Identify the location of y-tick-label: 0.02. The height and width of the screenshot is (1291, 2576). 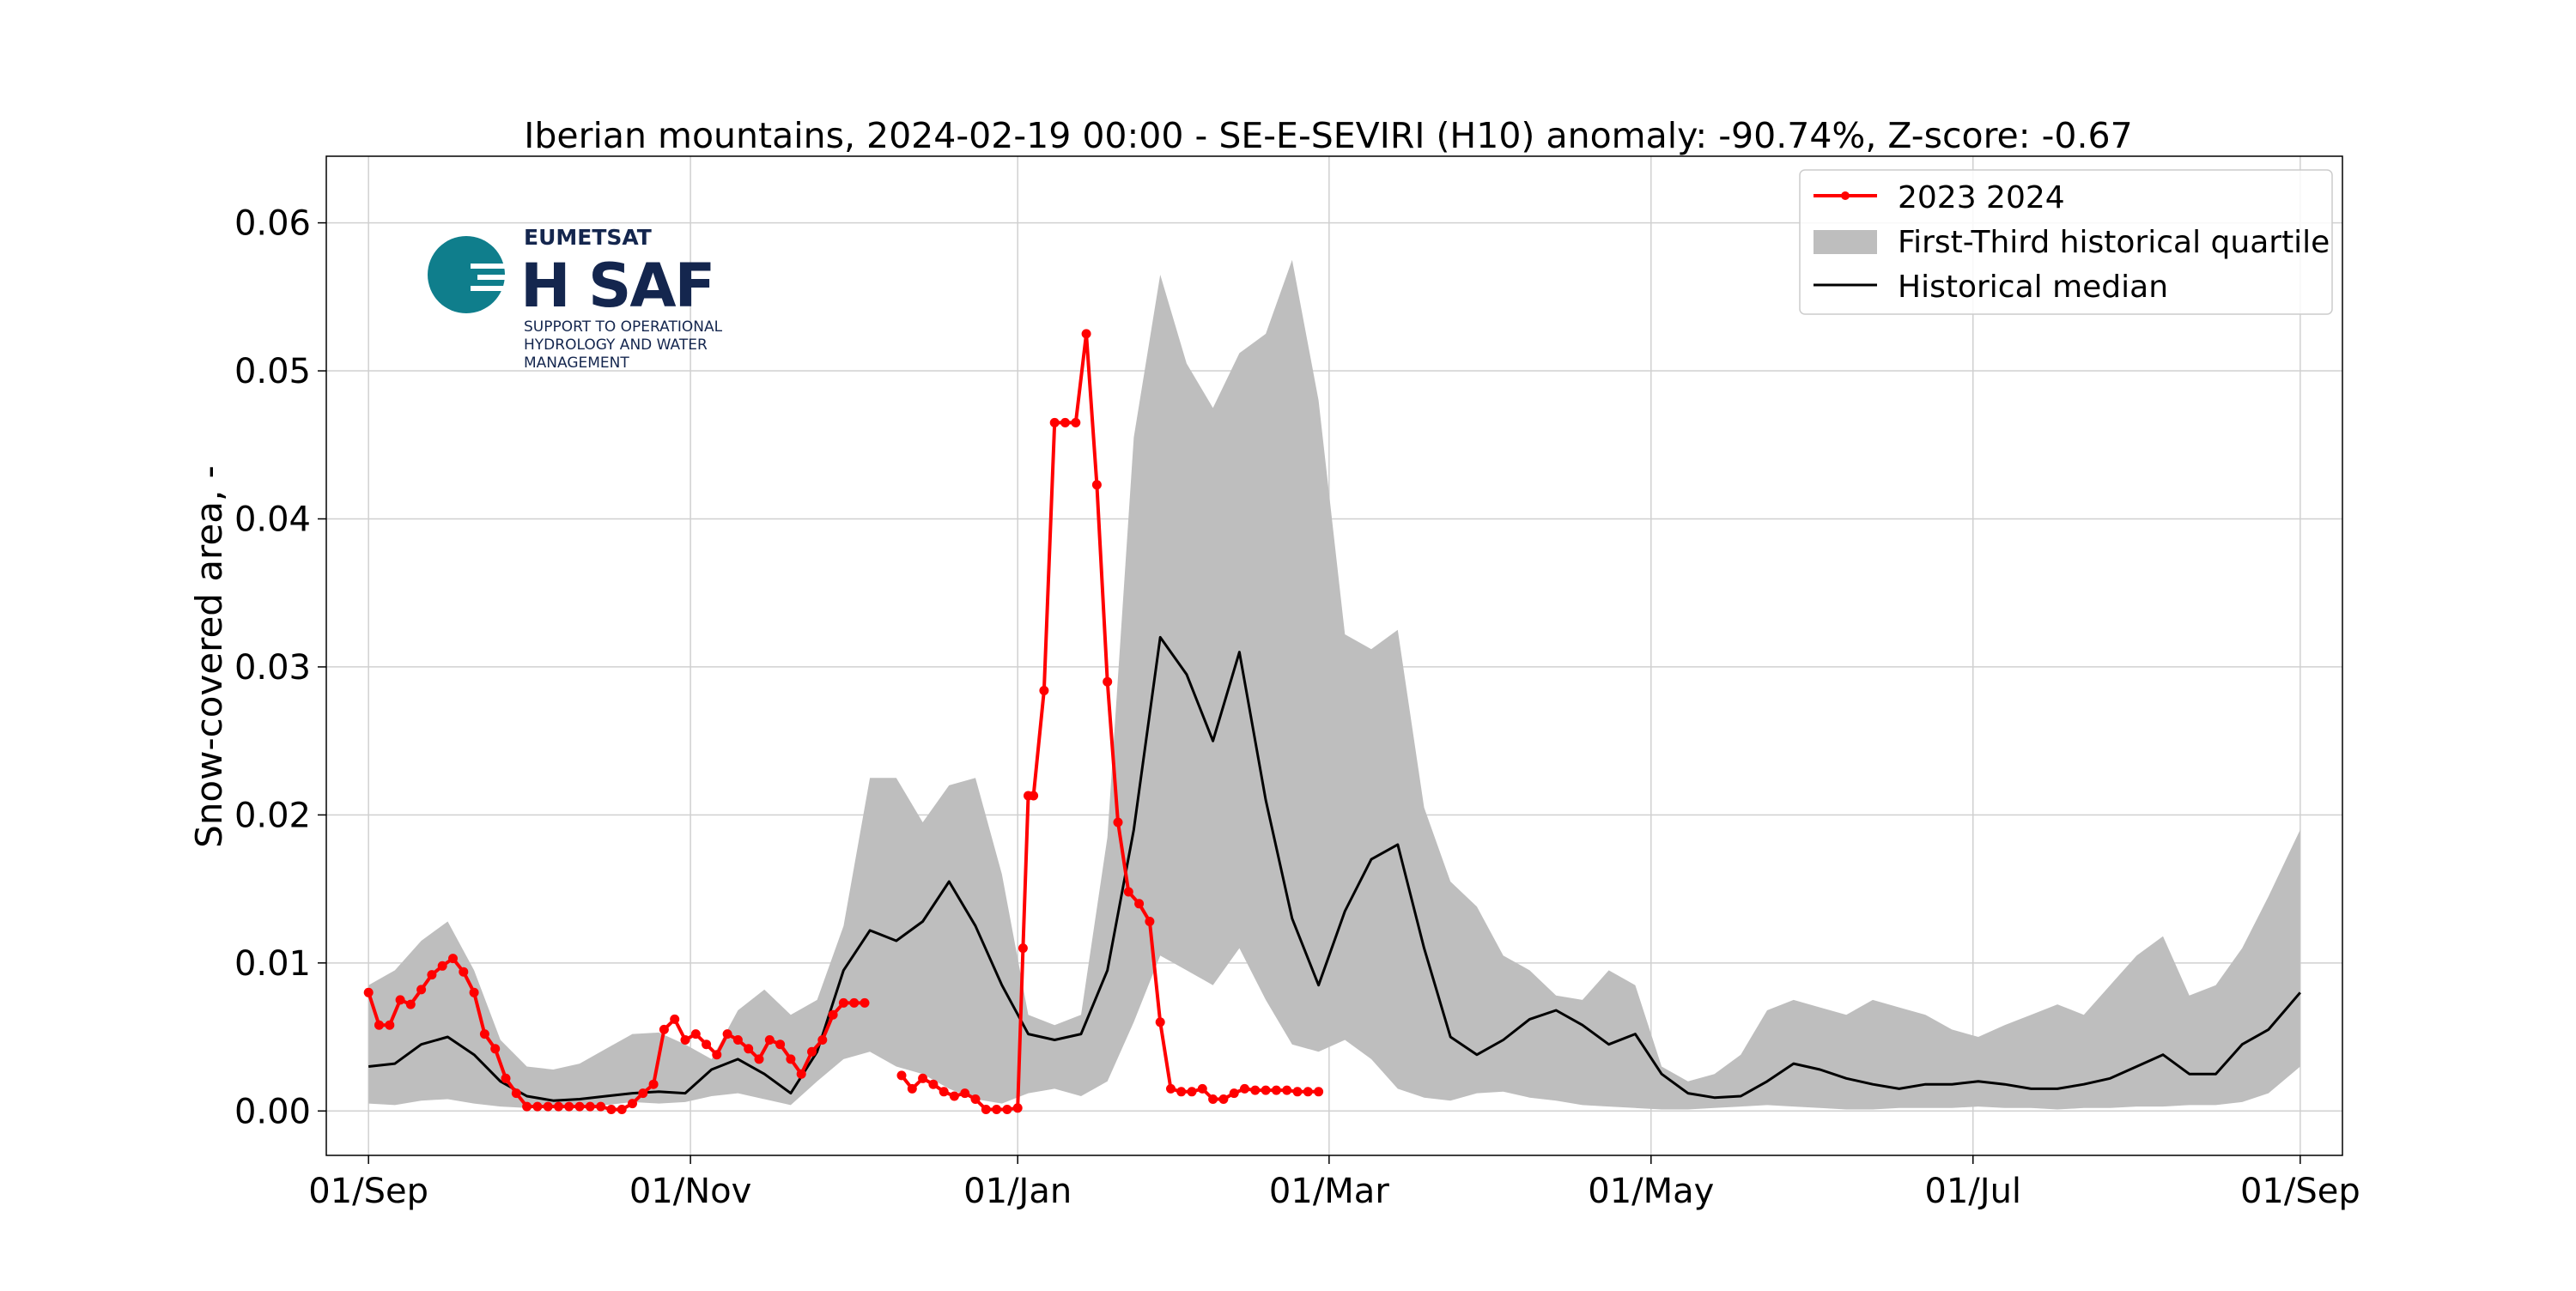
(272, 816).